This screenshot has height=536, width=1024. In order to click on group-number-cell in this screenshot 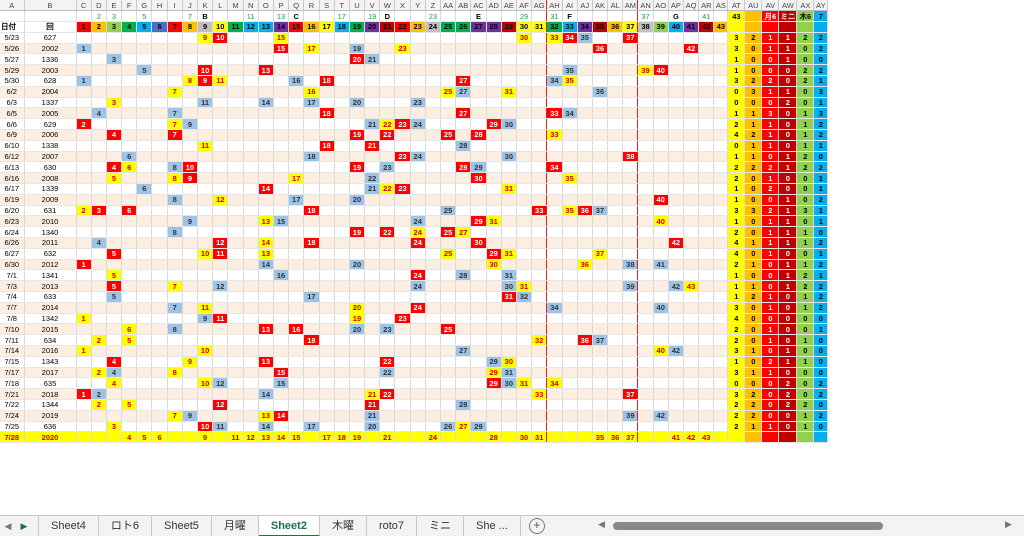, I will do `click(235, 16)`.